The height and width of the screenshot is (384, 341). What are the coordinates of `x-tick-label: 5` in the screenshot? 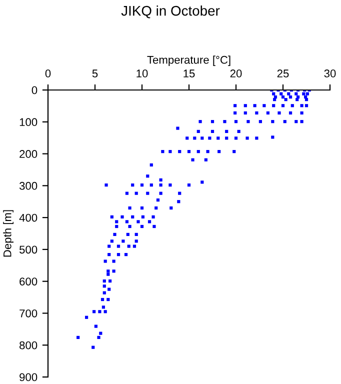 It's located at (95, 74).